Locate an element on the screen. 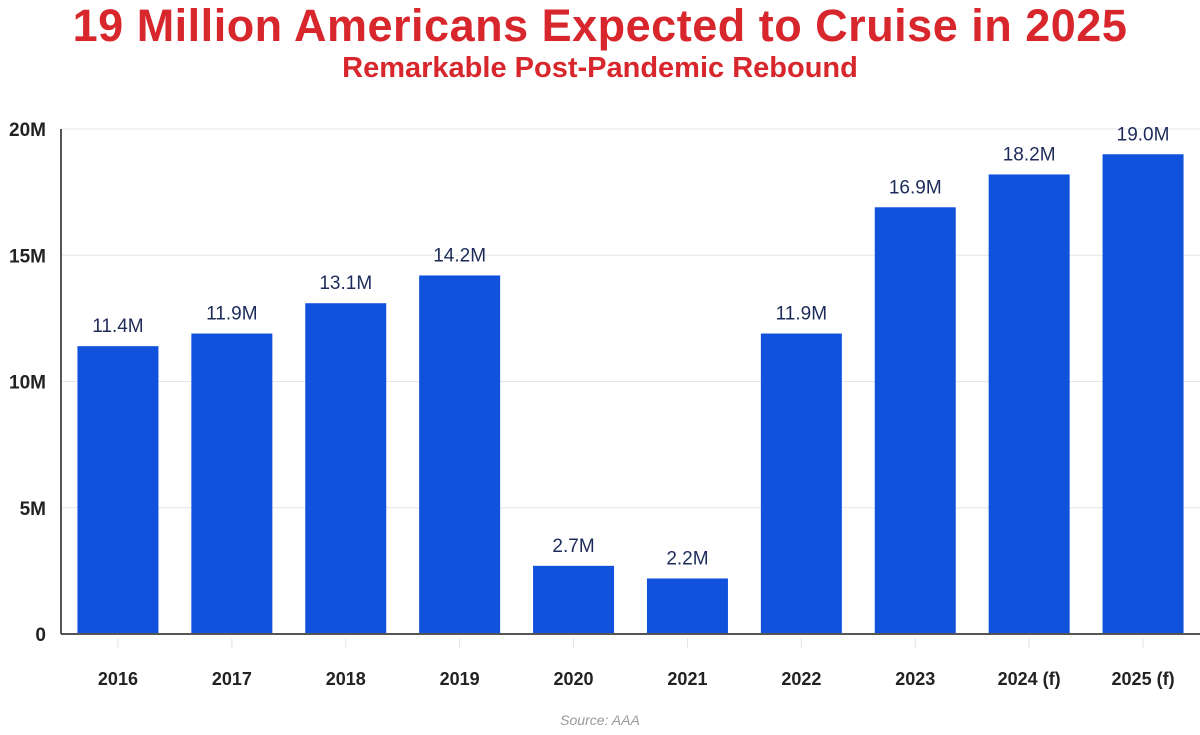 This screenshot has width=1200, height=735. x-tick-label: 2016 is located at coordinates (118, 679).